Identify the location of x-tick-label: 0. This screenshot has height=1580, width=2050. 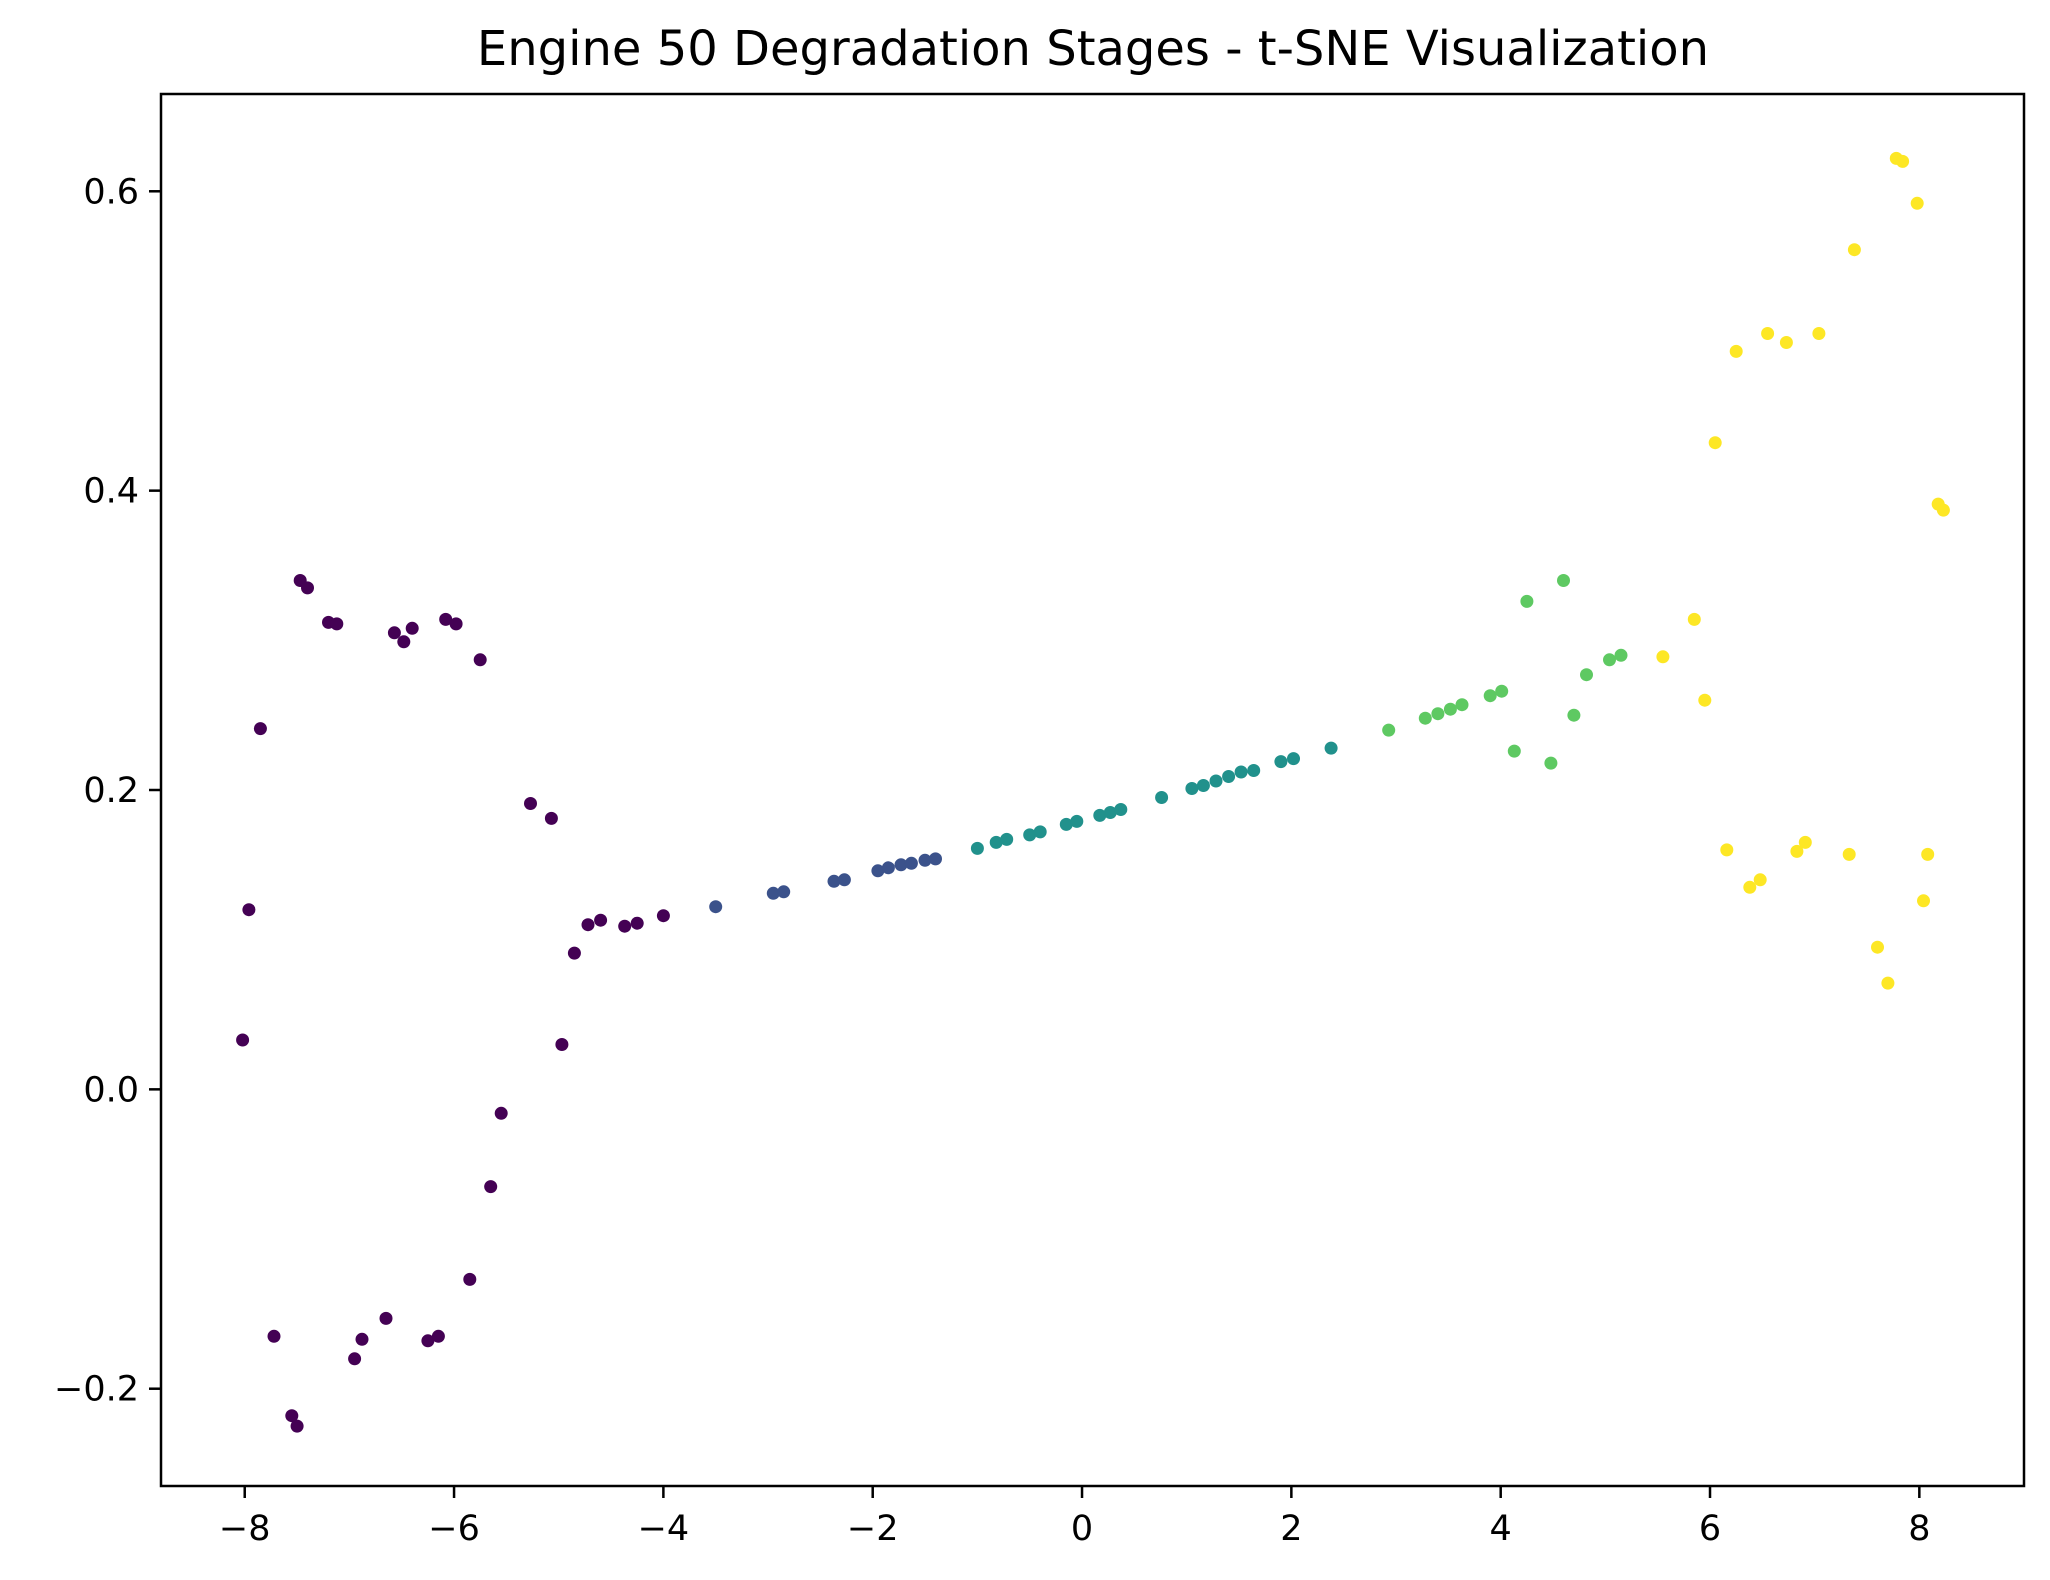
(1082, 1529).